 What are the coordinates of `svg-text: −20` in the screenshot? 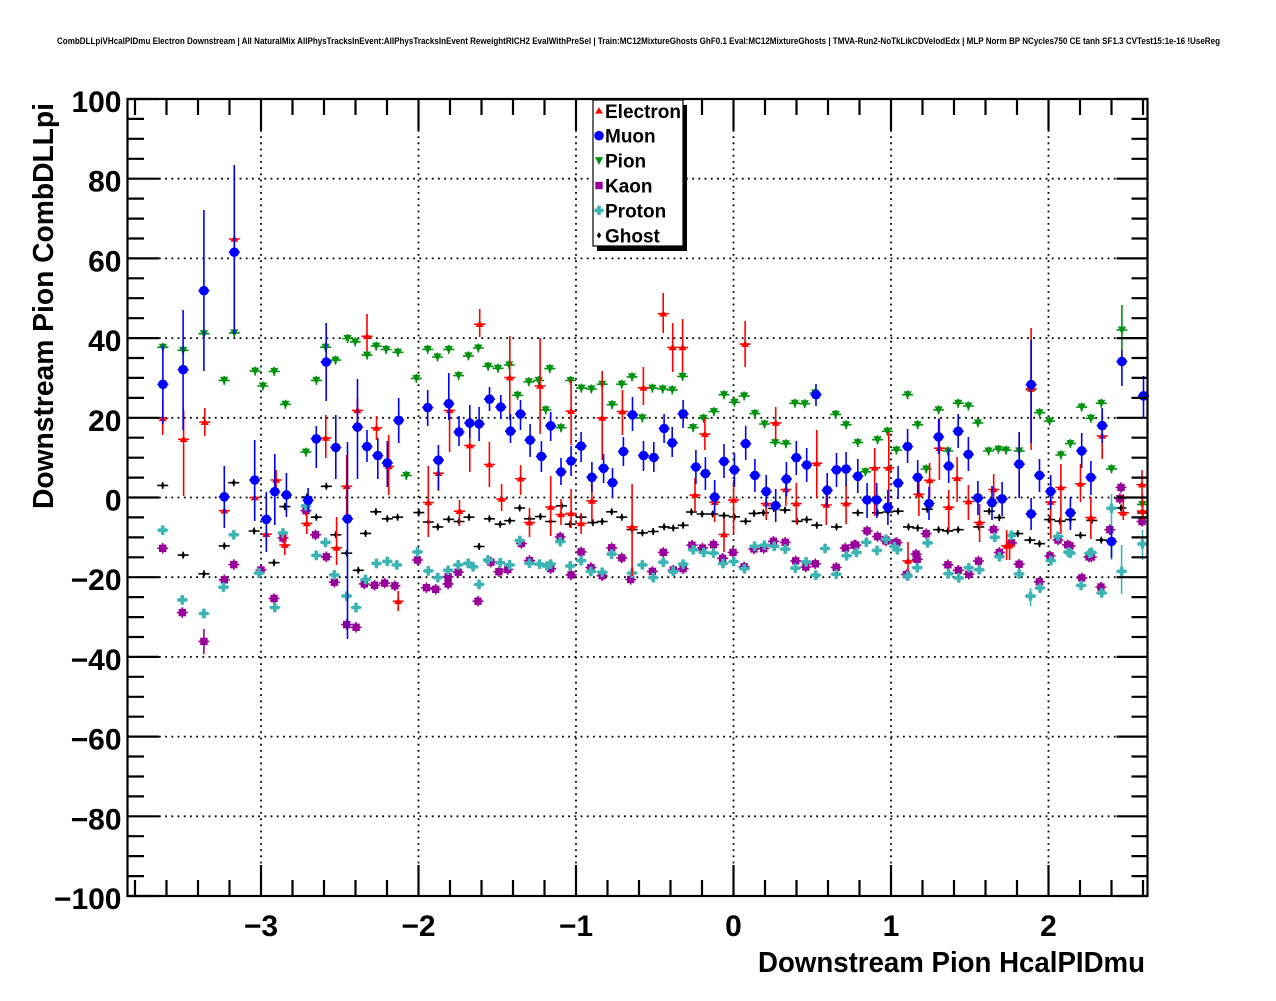 It's located at (96, 580).